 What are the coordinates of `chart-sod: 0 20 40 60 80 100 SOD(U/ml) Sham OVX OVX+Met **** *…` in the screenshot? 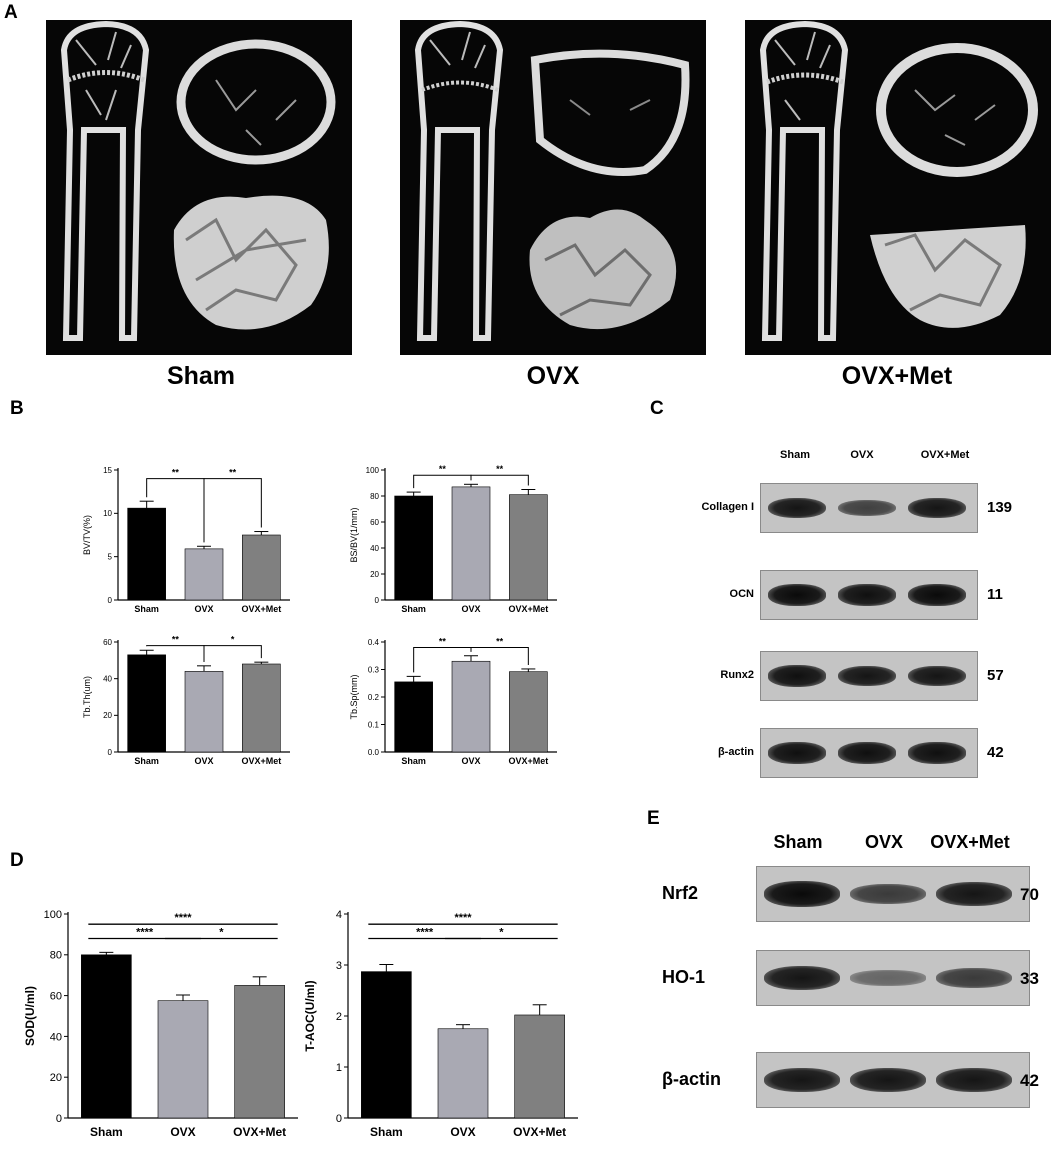 It's located at (165, 1007).